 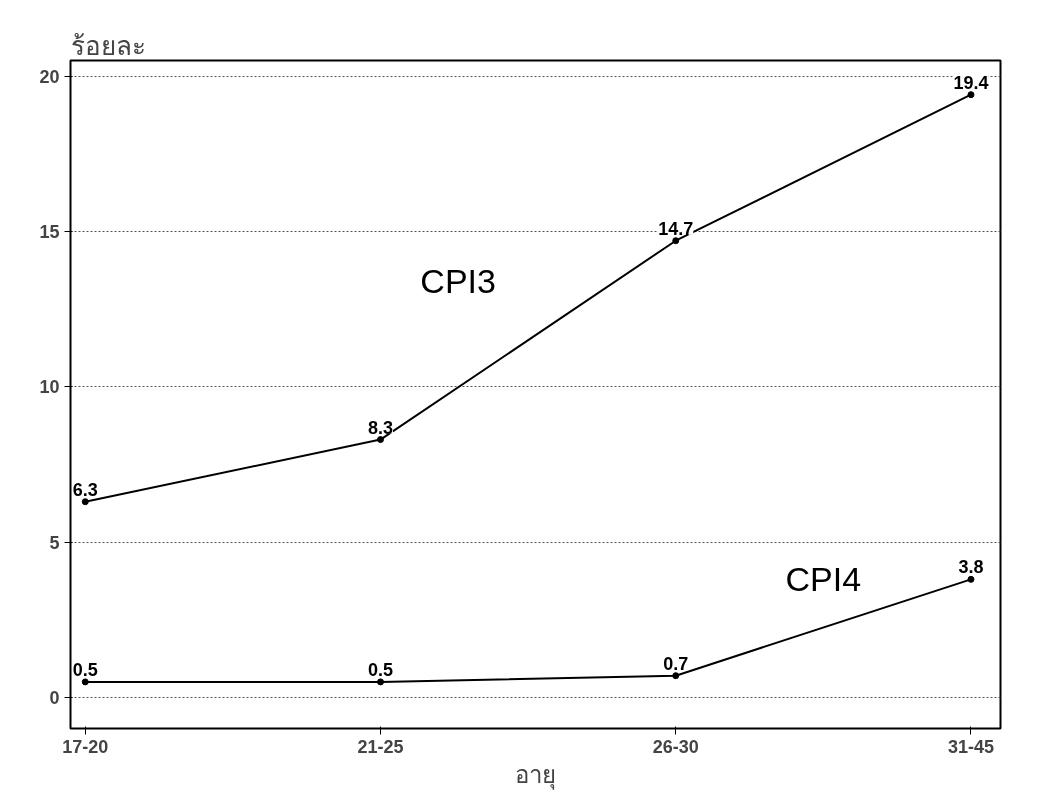 I want to click on data-label: 8.3, so click(x=380, y=427).